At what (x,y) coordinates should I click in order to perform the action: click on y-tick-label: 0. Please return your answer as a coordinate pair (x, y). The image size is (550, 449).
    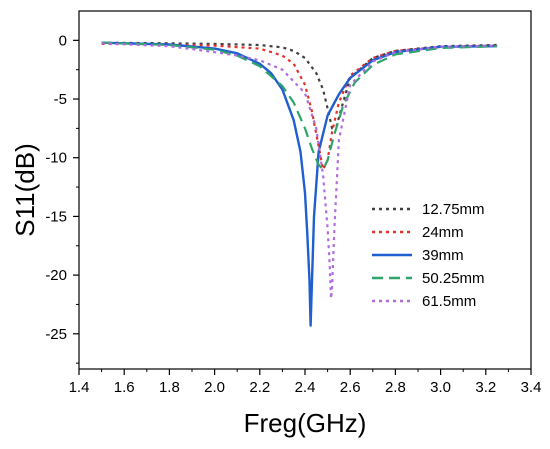
    Looking at the image, I should click on (63, 40).